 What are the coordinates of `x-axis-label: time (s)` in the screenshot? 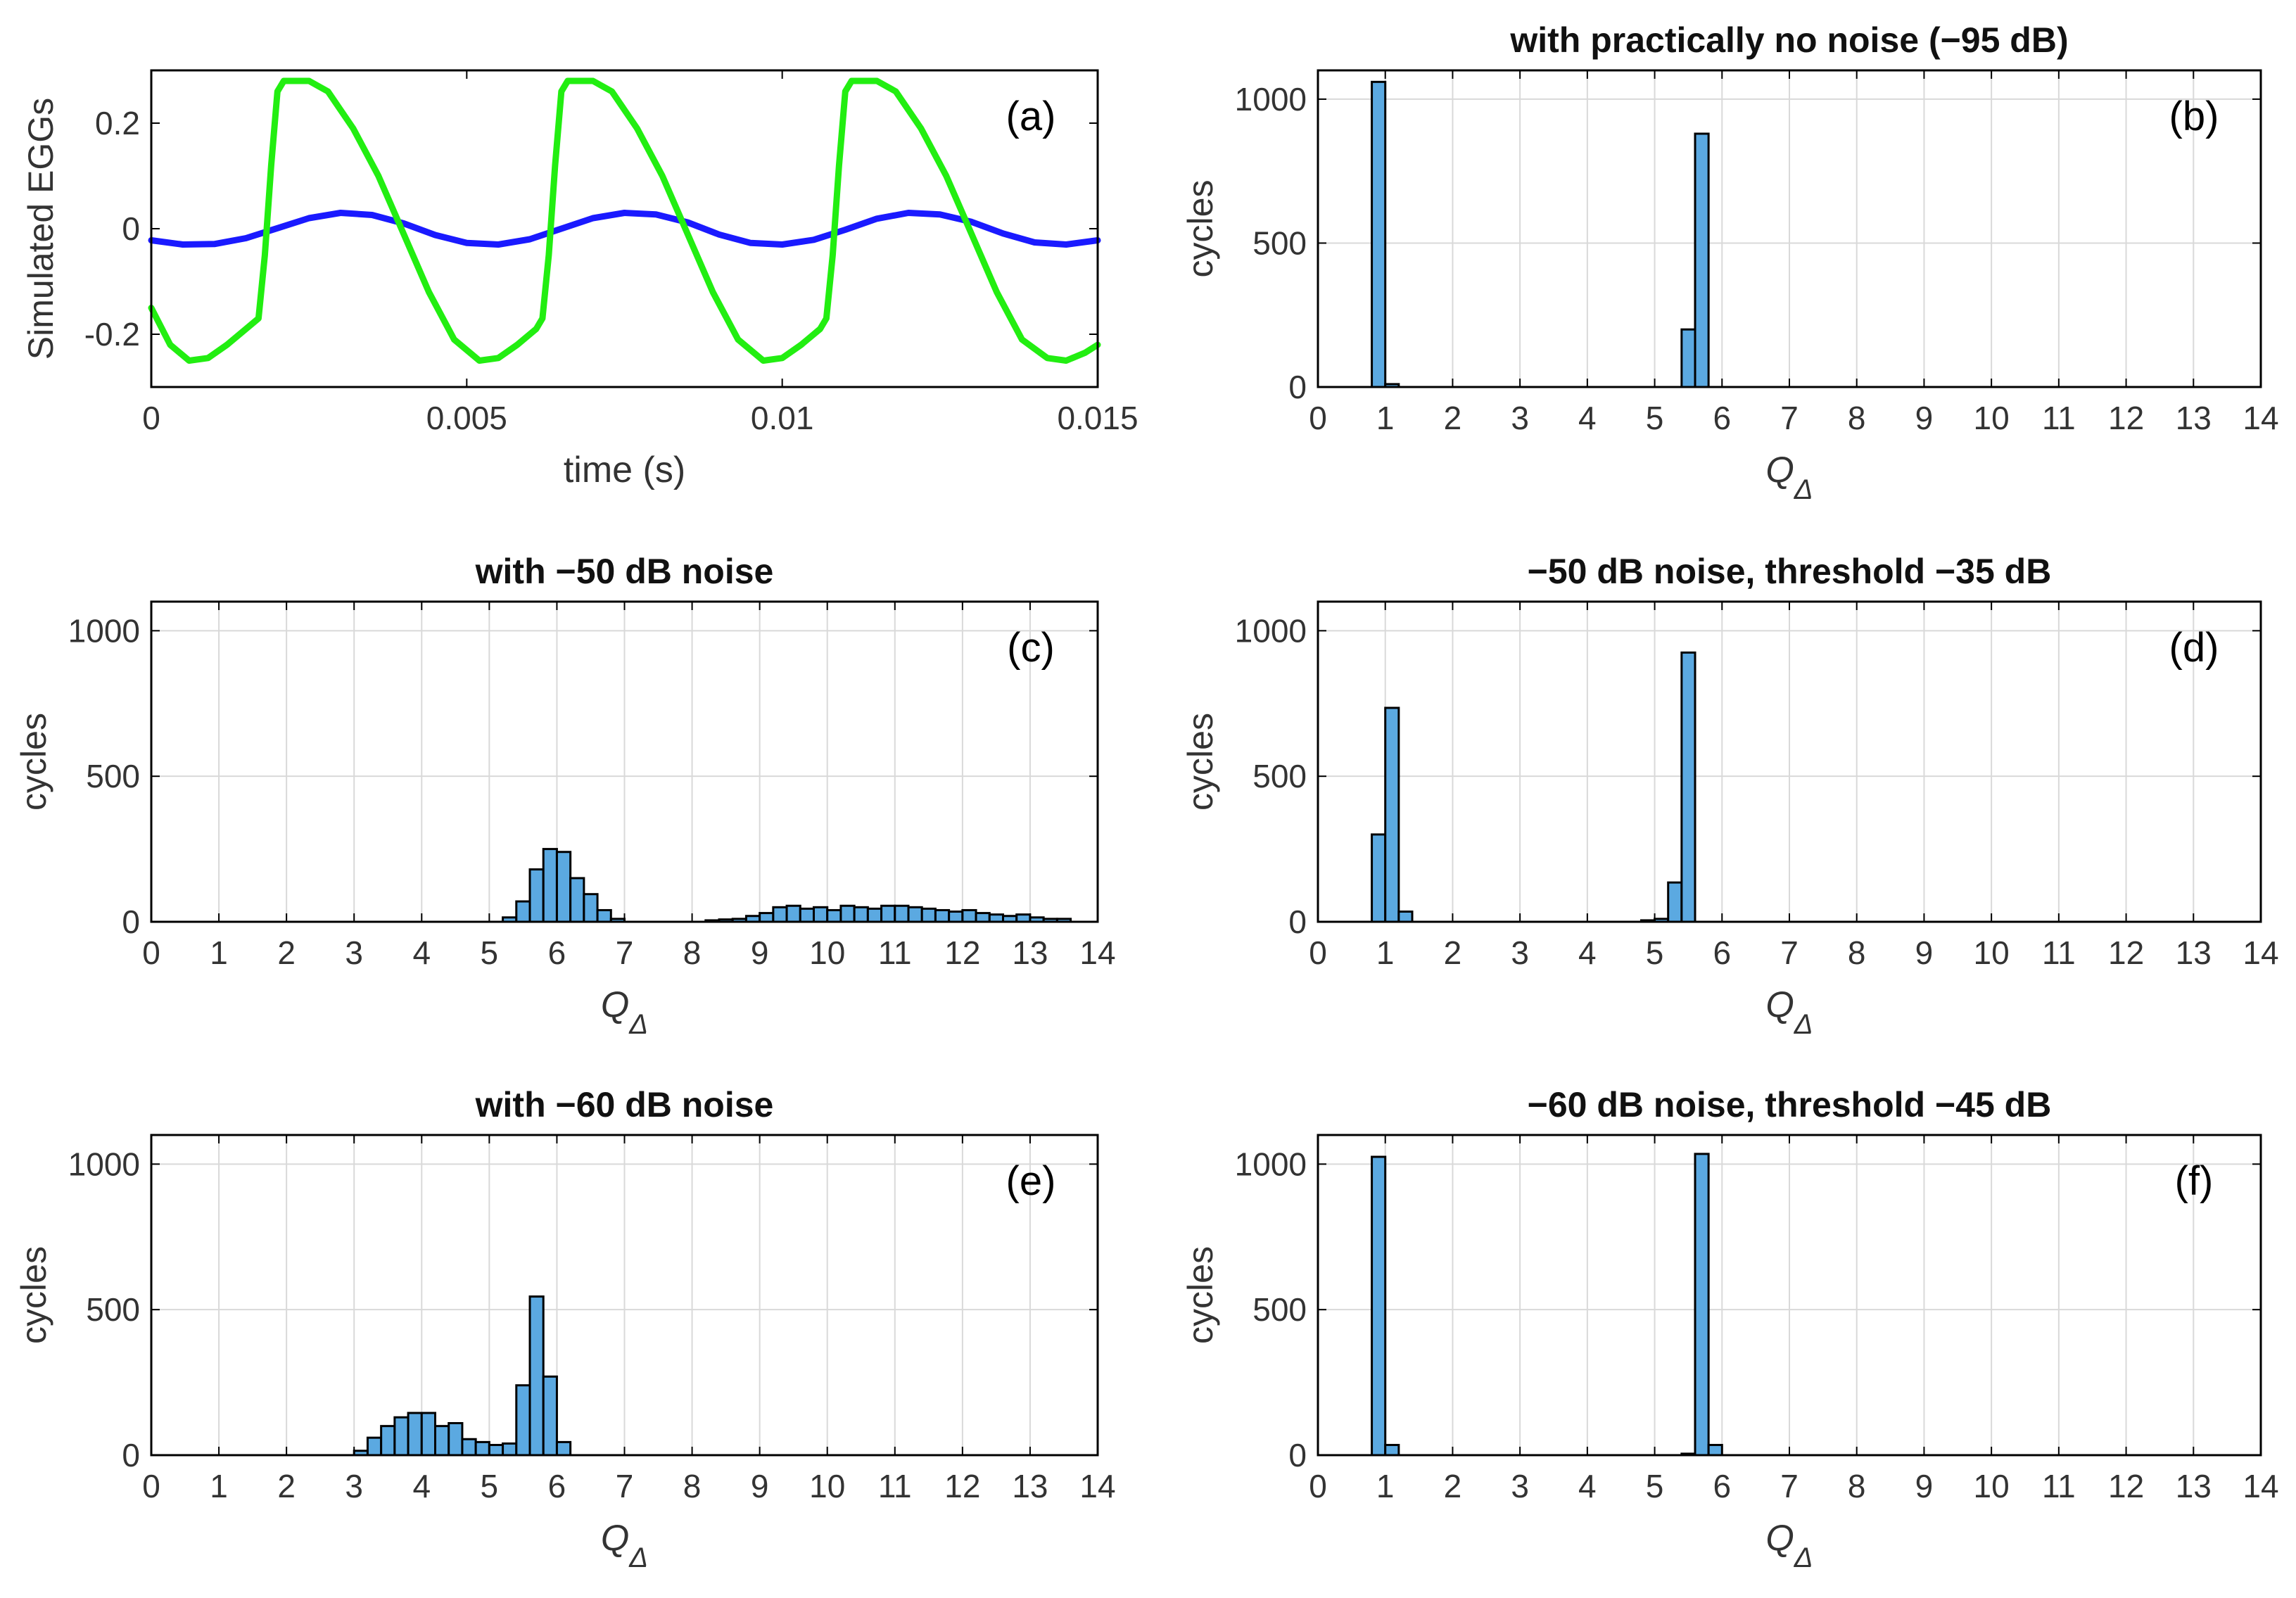 It's located at (624, 470).